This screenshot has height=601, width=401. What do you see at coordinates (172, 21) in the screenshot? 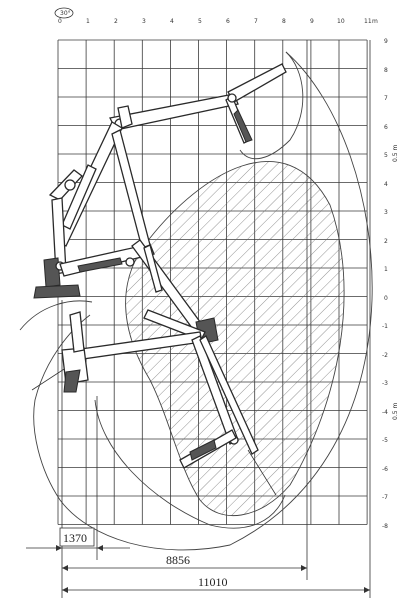
I see `x-tick-label: 4` at bounding box center [172, 21].